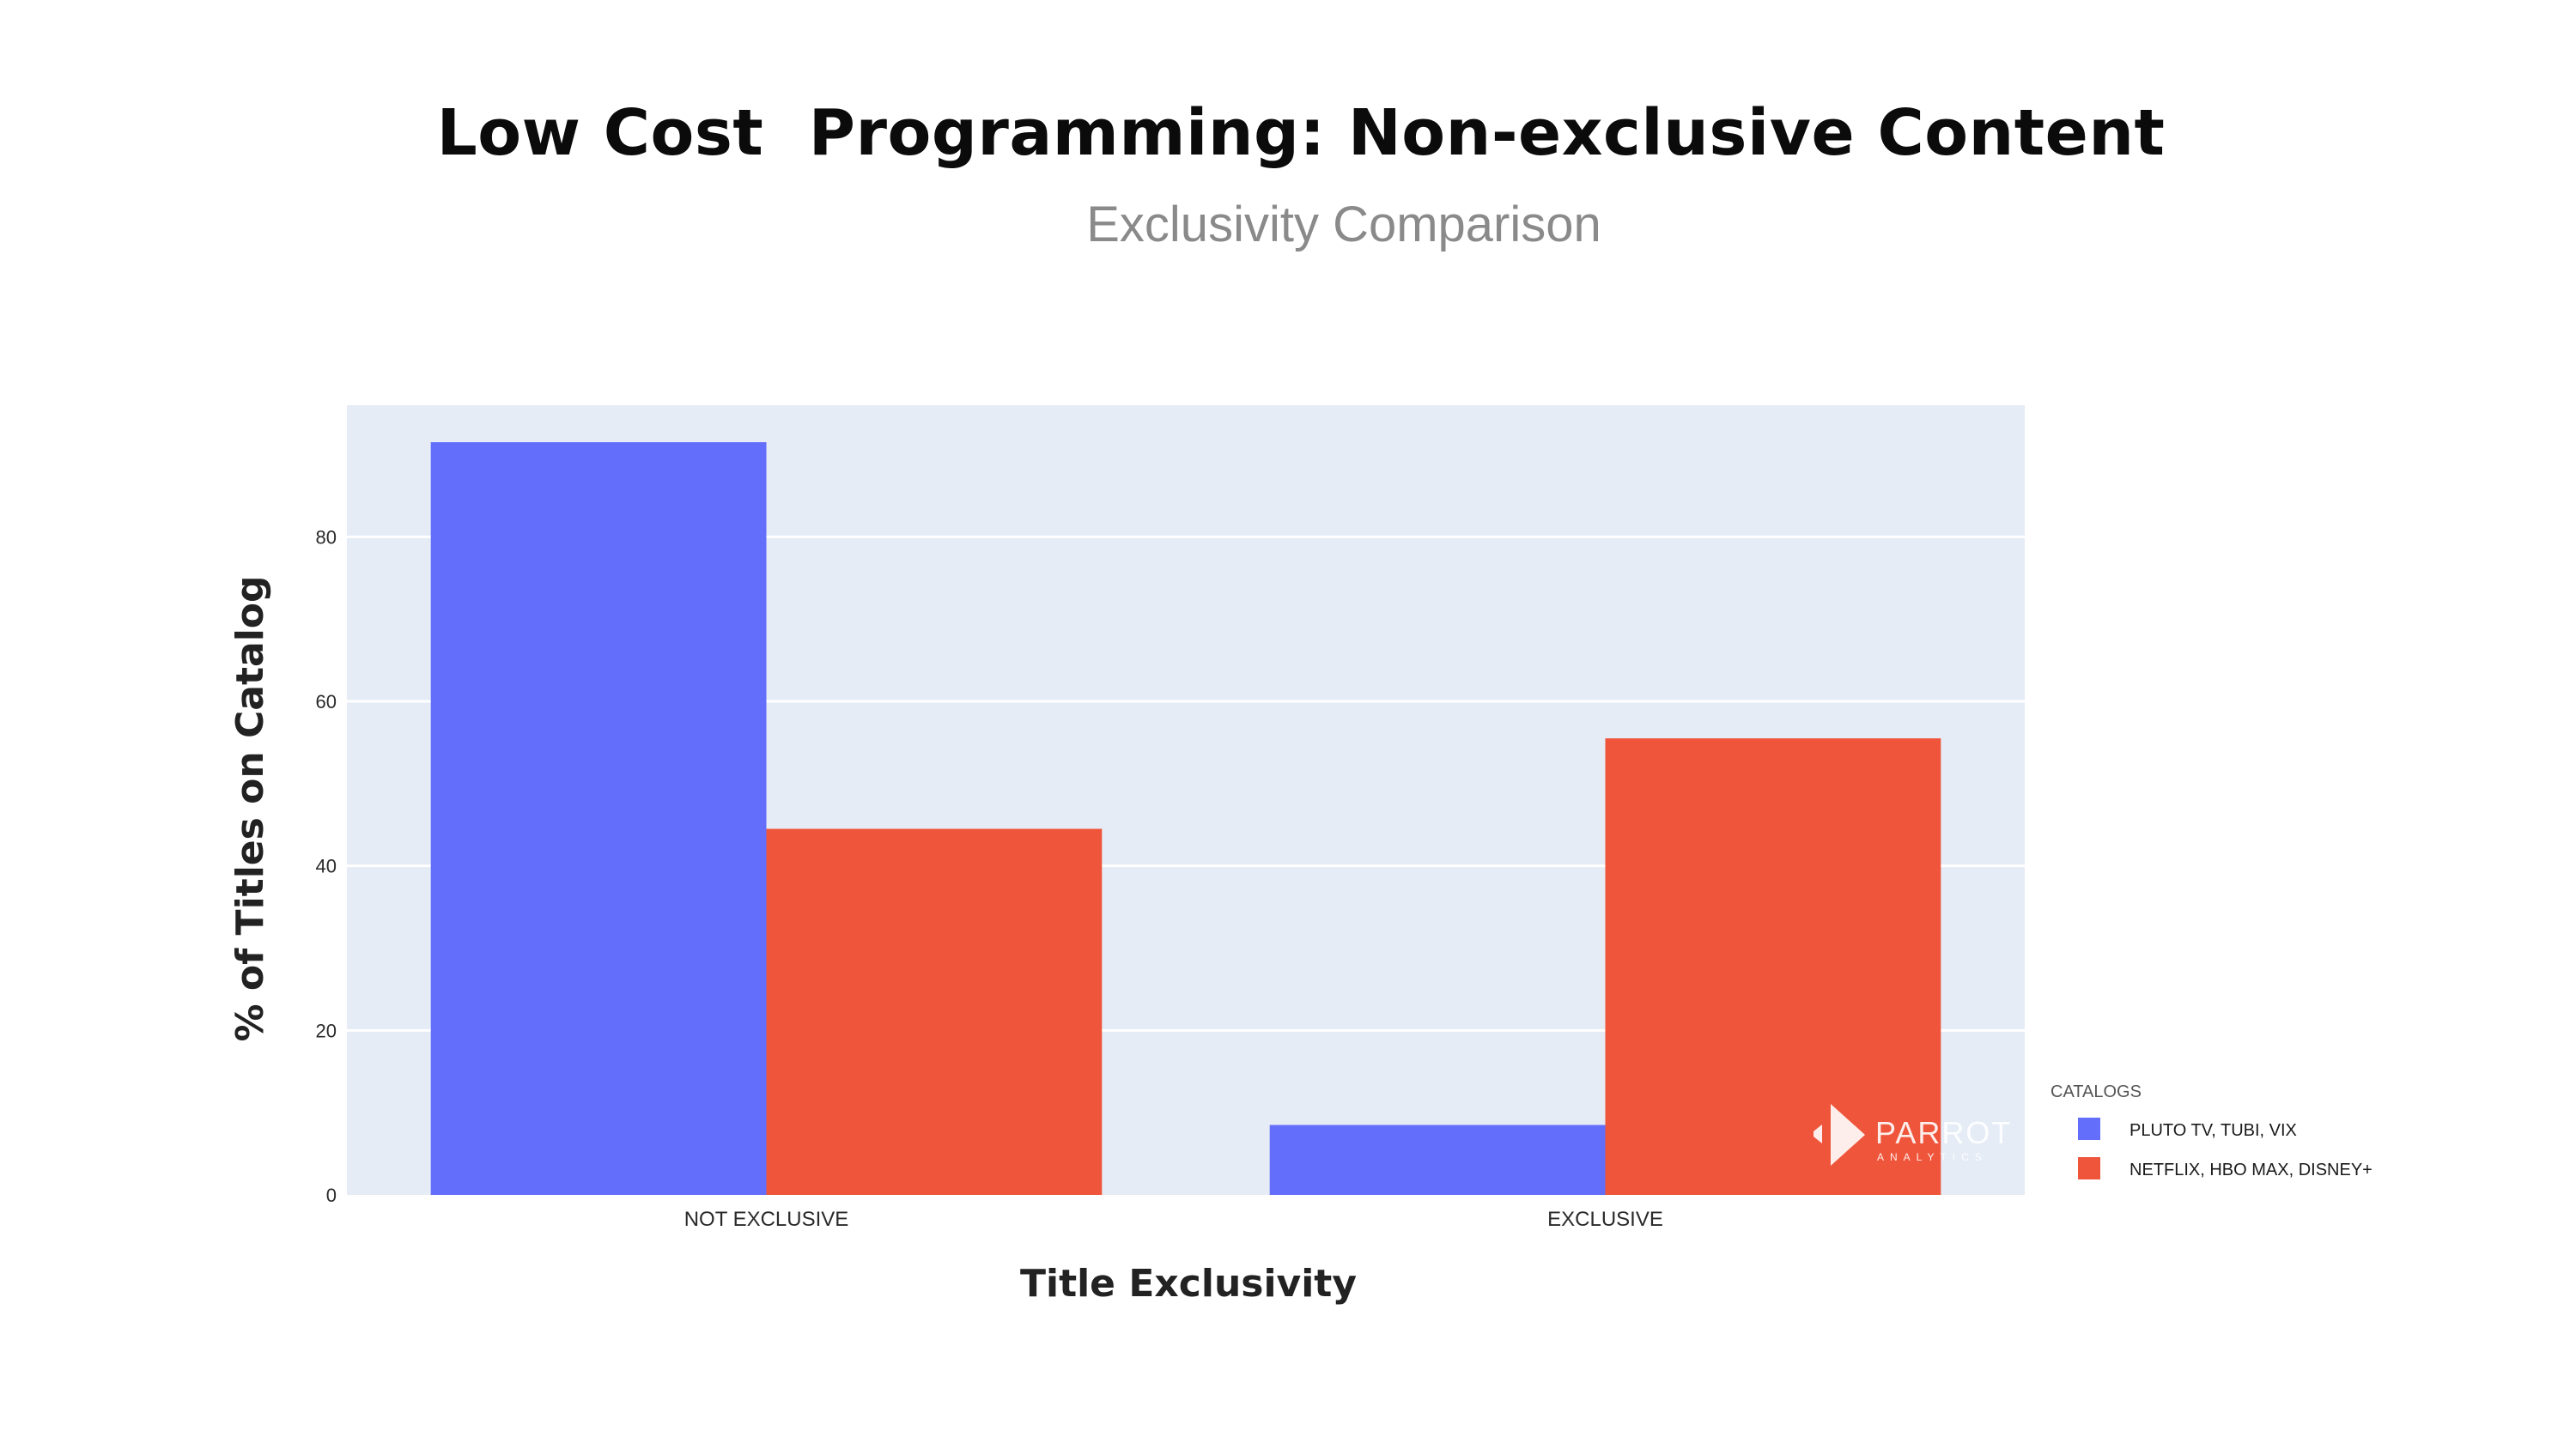  What do you see at coordinates (250, 808) in the screenshot?
I see `y-axis-title: % of Titles on Catalog` at bounding box center [250, 808].